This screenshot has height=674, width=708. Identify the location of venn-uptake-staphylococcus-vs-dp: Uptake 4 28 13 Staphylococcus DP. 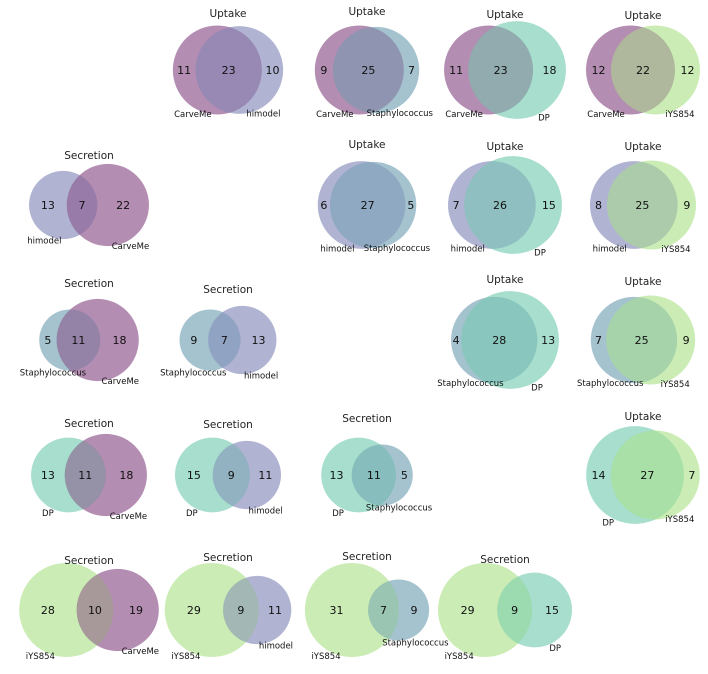
(498, 334).